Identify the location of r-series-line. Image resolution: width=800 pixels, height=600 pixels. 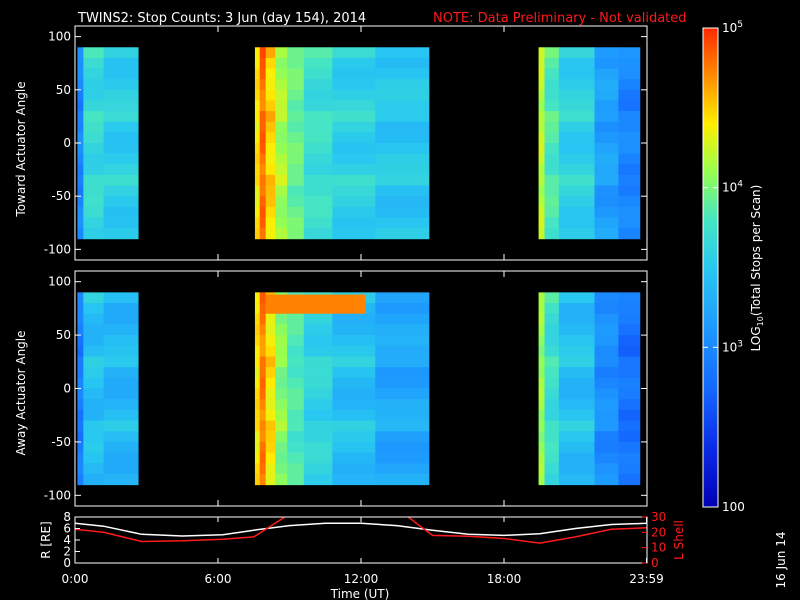
(361, 529).